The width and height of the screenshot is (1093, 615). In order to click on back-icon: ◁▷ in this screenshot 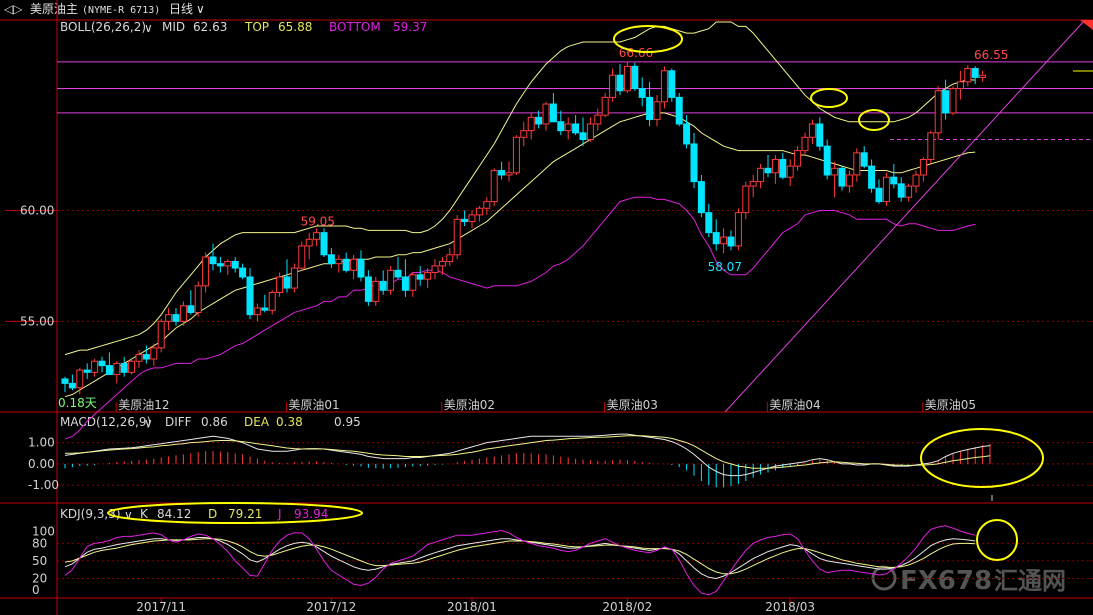, I will do `click(13, 9)`.